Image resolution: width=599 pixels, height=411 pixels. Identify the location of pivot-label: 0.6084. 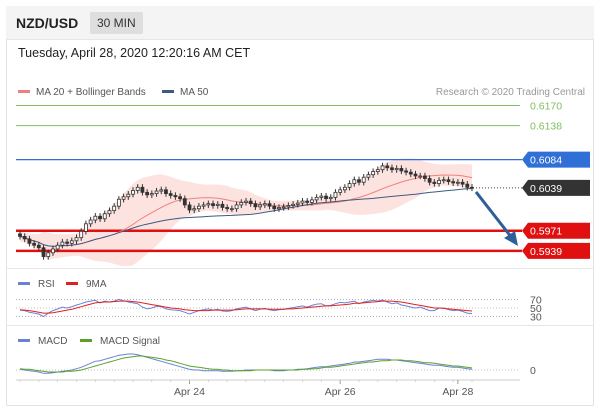
(546, 161).